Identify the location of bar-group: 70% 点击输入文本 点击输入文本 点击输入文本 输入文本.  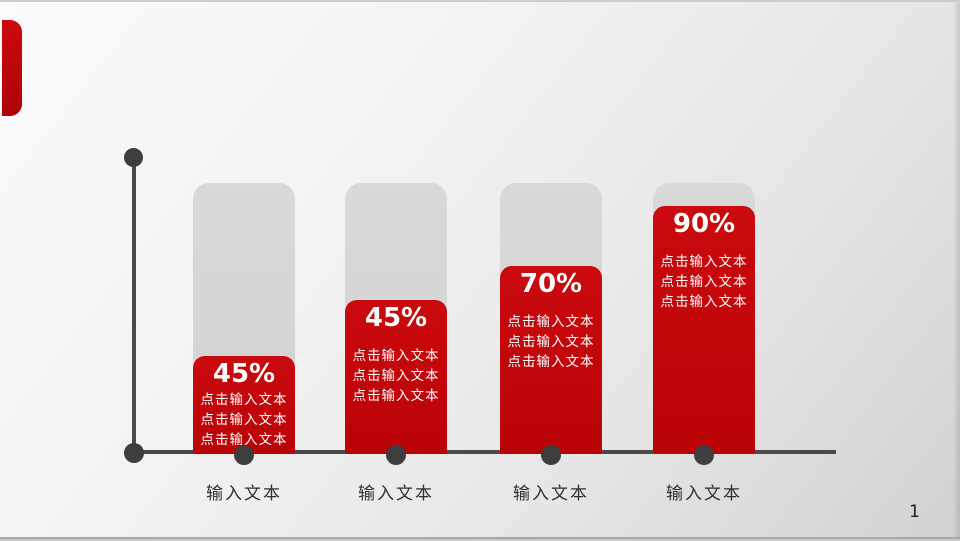
(551, 348).